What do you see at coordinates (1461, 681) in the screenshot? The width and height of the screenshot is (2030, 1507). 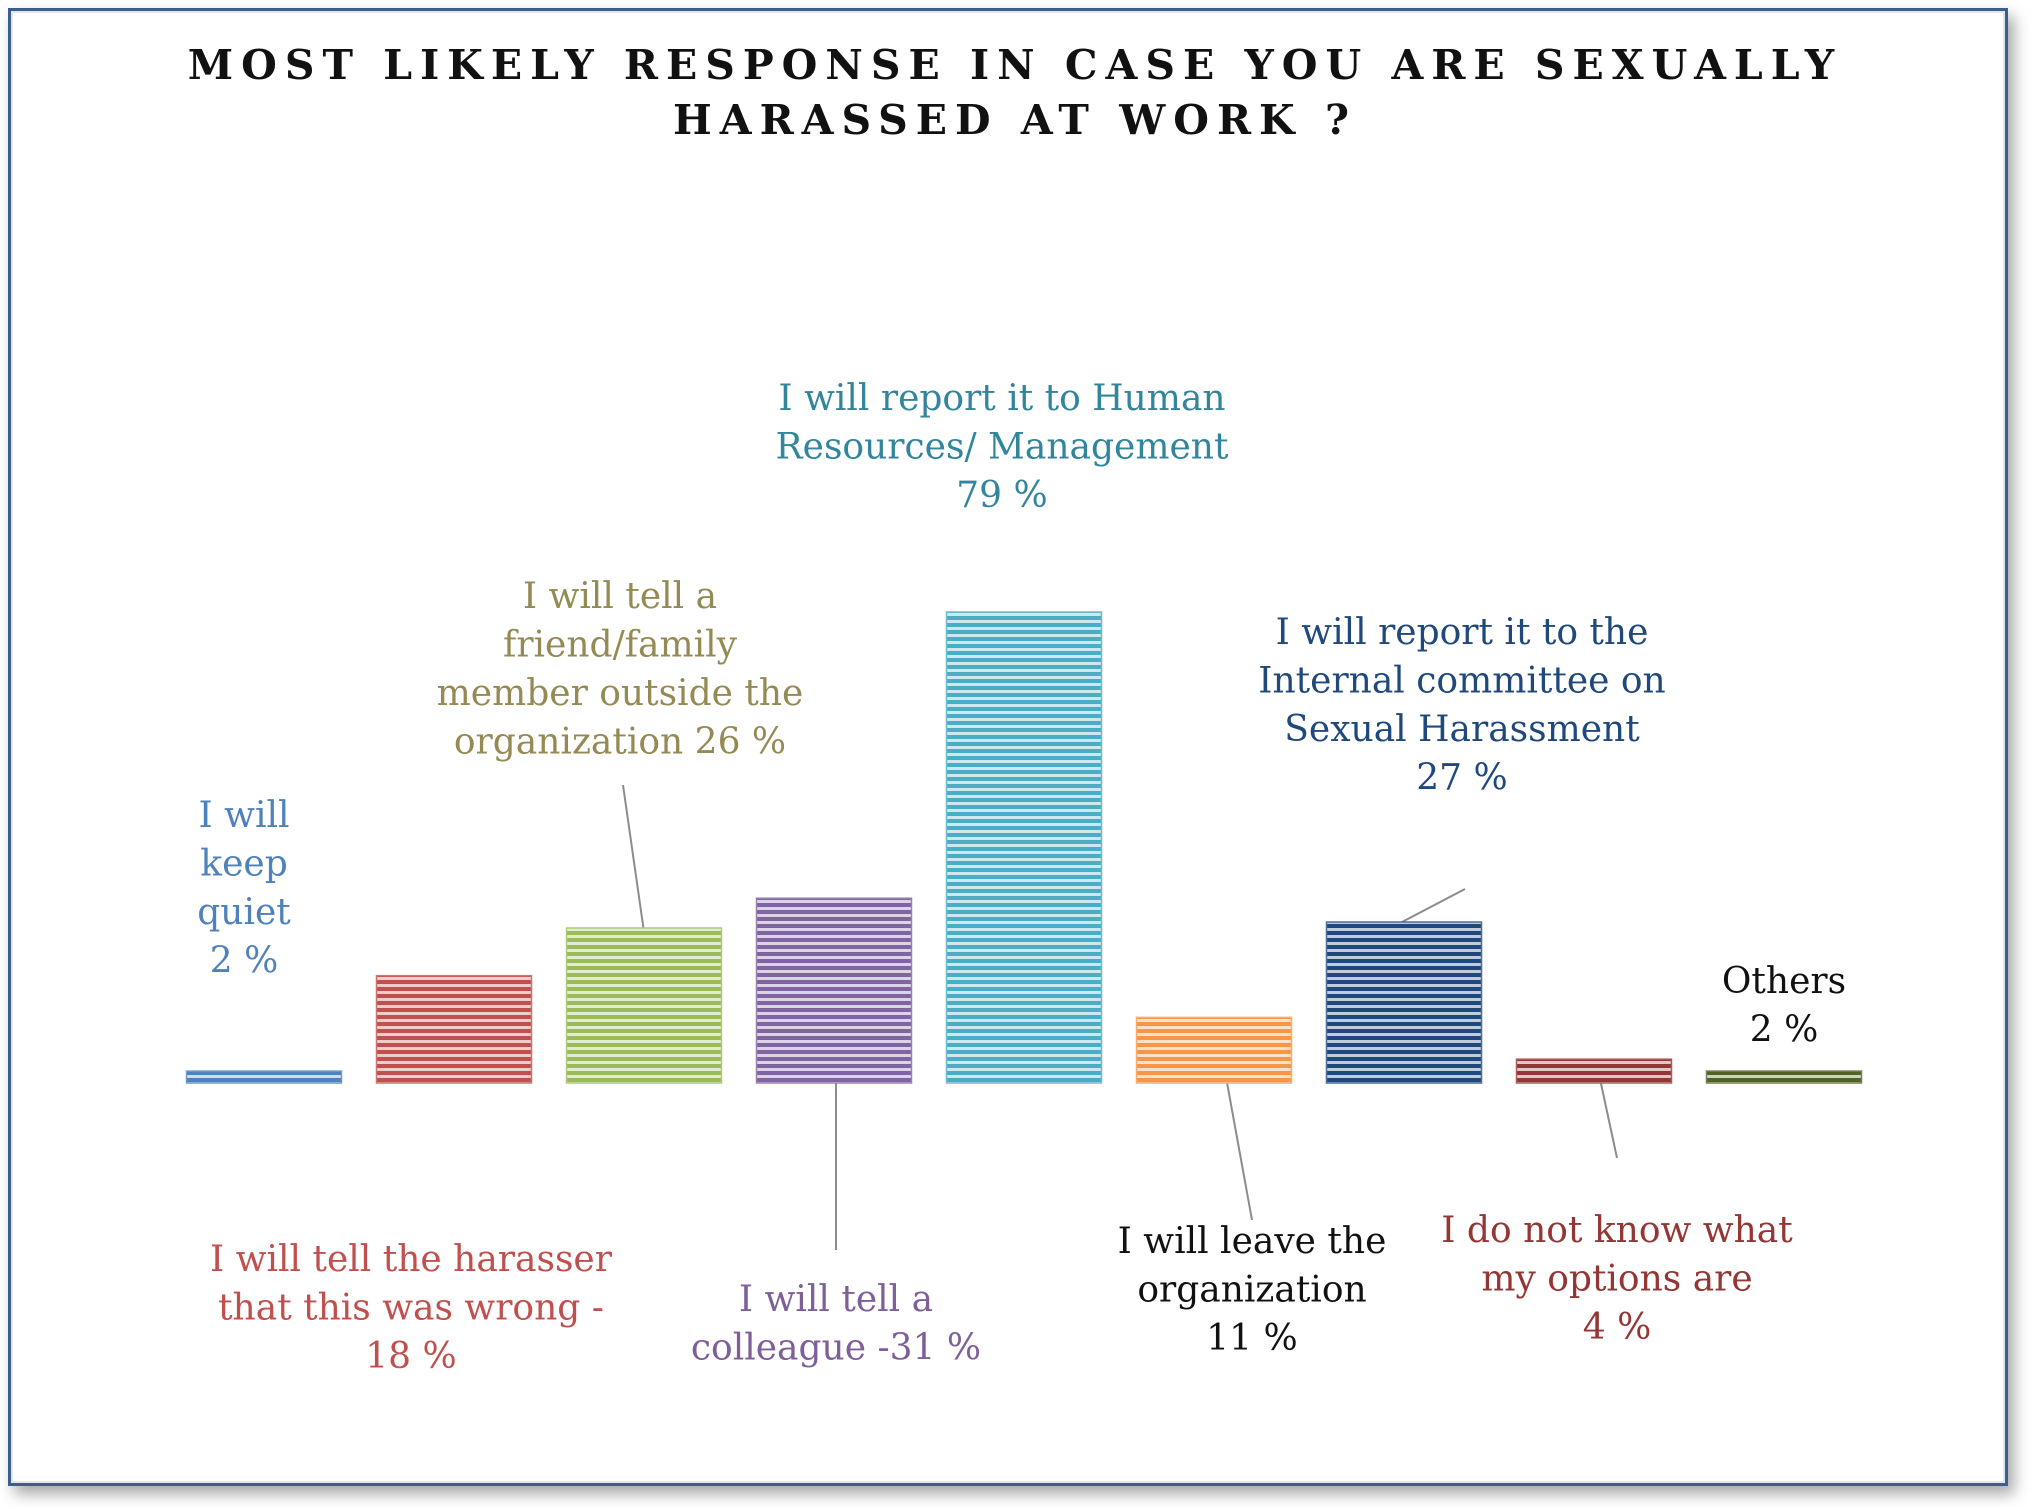 I see `data-label-line: Internal committee on` at bounding box center [1461, 681].